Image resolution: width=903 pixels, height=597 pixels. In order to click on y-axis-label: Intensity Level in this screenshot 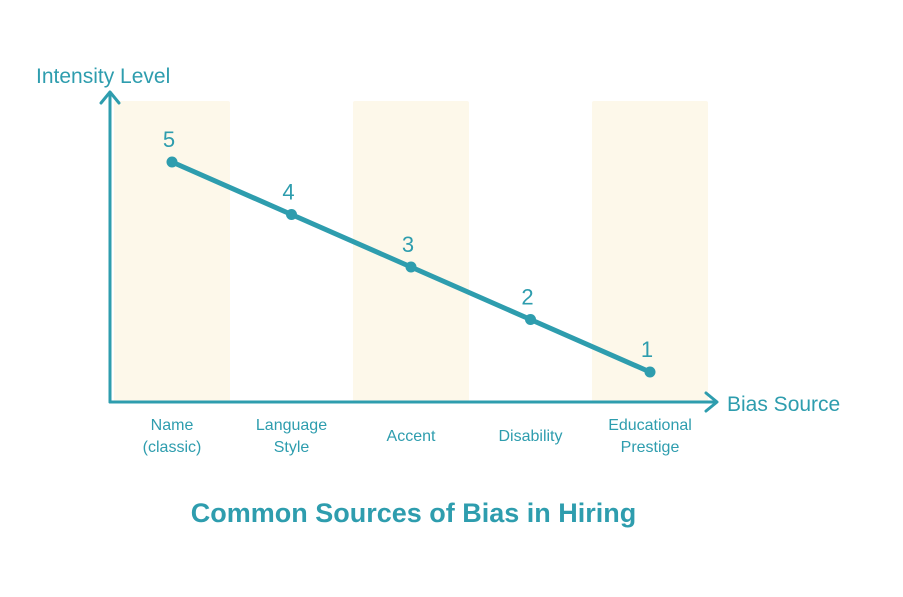, I will do `click(103, 76)`.